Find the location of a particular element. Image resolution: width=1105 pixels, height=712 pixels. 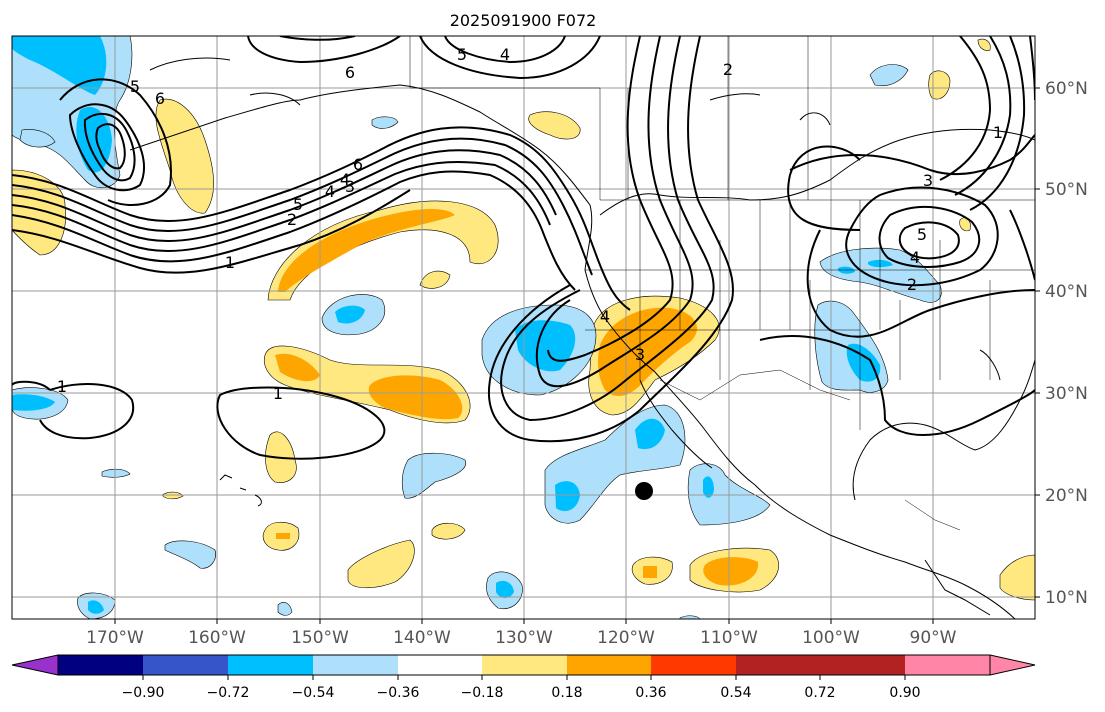

lon-label: 120°W is located at coordinates (626, 638).